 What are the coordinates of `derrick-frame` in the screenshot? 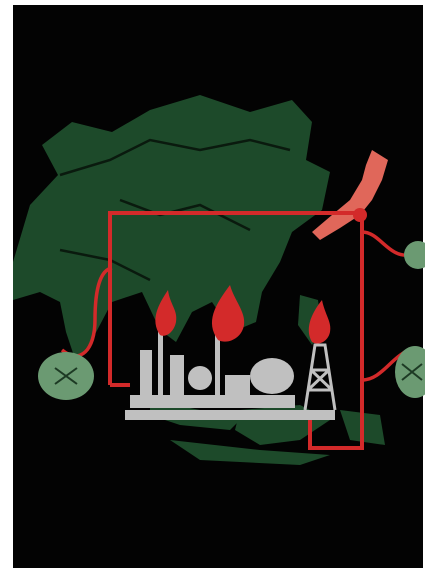 It's located at (320, 377).